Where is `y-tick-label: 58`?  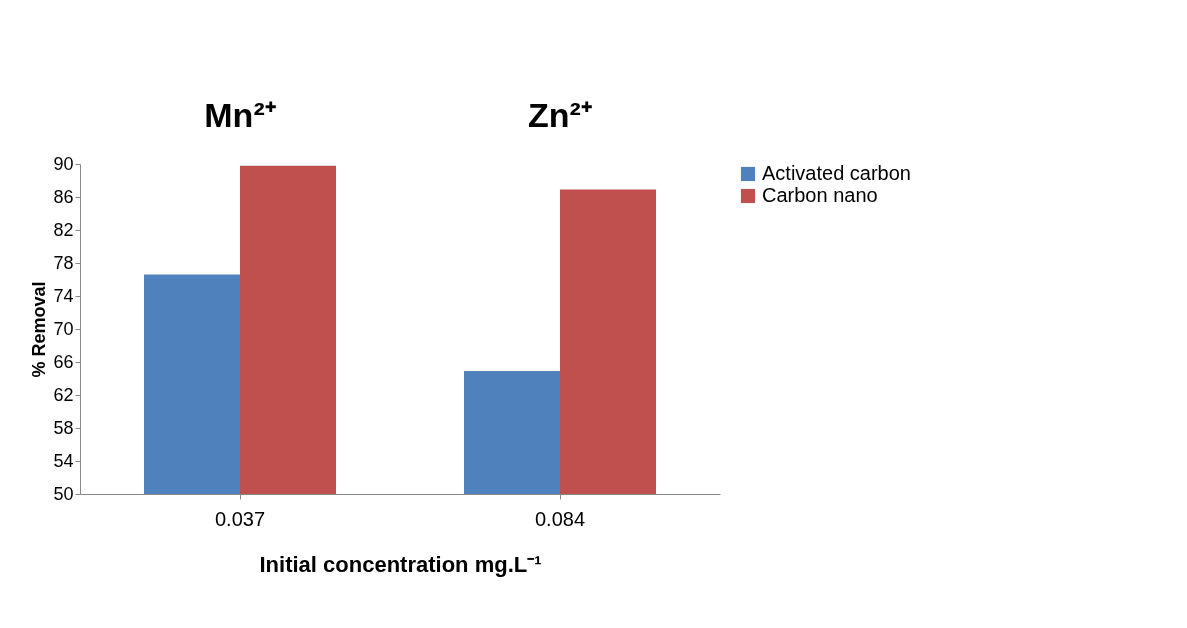 y-tick-label: 58 is located at coordinates (63, 427).